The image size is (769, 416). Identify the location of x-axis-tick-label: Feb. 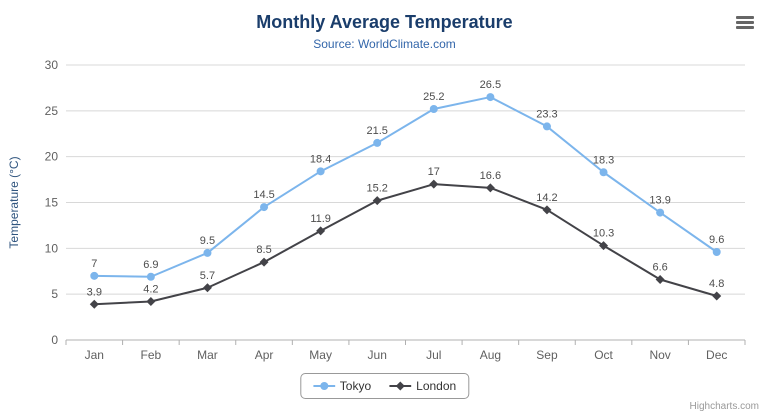
(151, 355).